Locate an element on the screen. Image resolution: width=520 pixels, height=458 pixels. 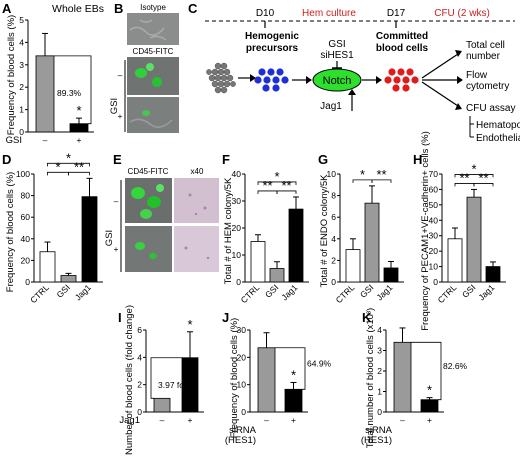
panel-label: A is located at coordinates (7, 8).